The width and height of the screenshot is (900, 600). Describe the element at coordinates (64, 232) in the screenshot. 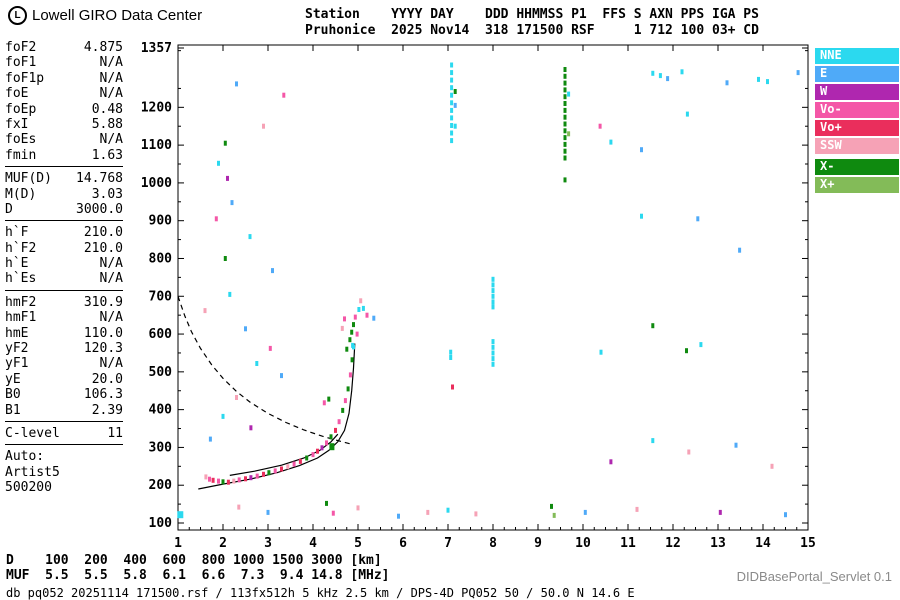

I see `param-row-hf: h`F 210.0` at that location.